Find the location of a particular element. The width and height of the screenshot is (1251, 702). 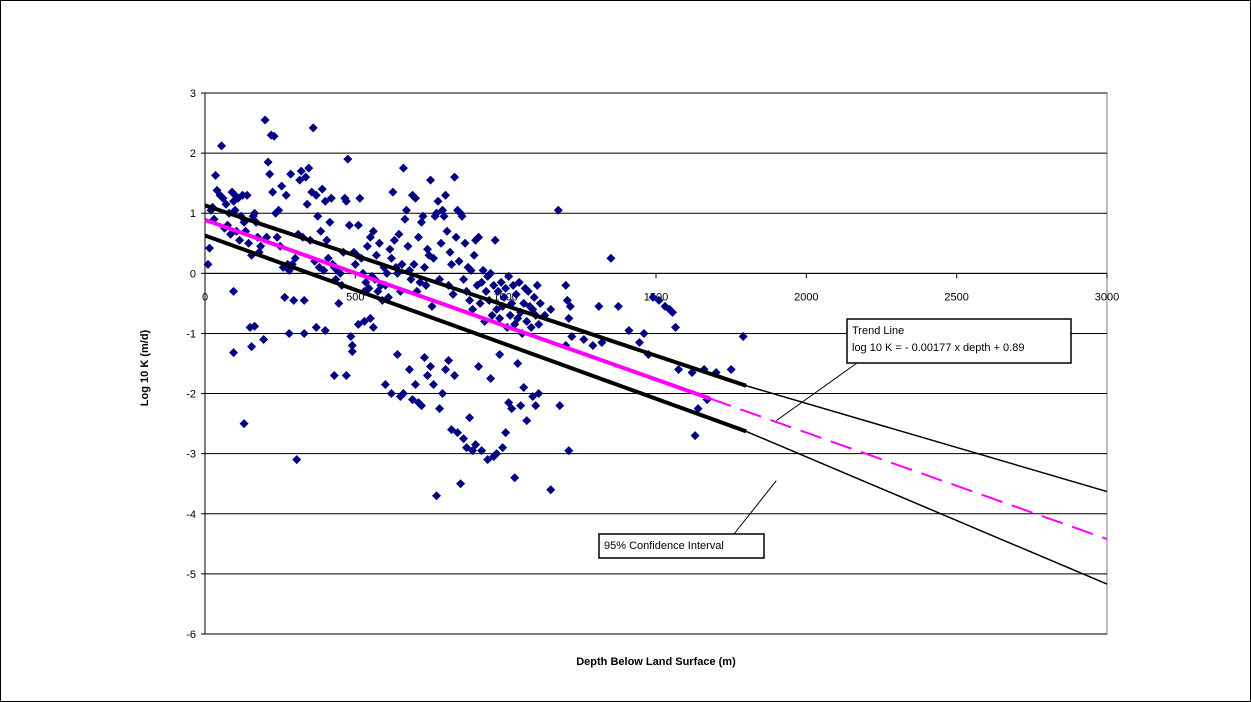

y-tick-label: 3 is located at coordinates (193, 94).